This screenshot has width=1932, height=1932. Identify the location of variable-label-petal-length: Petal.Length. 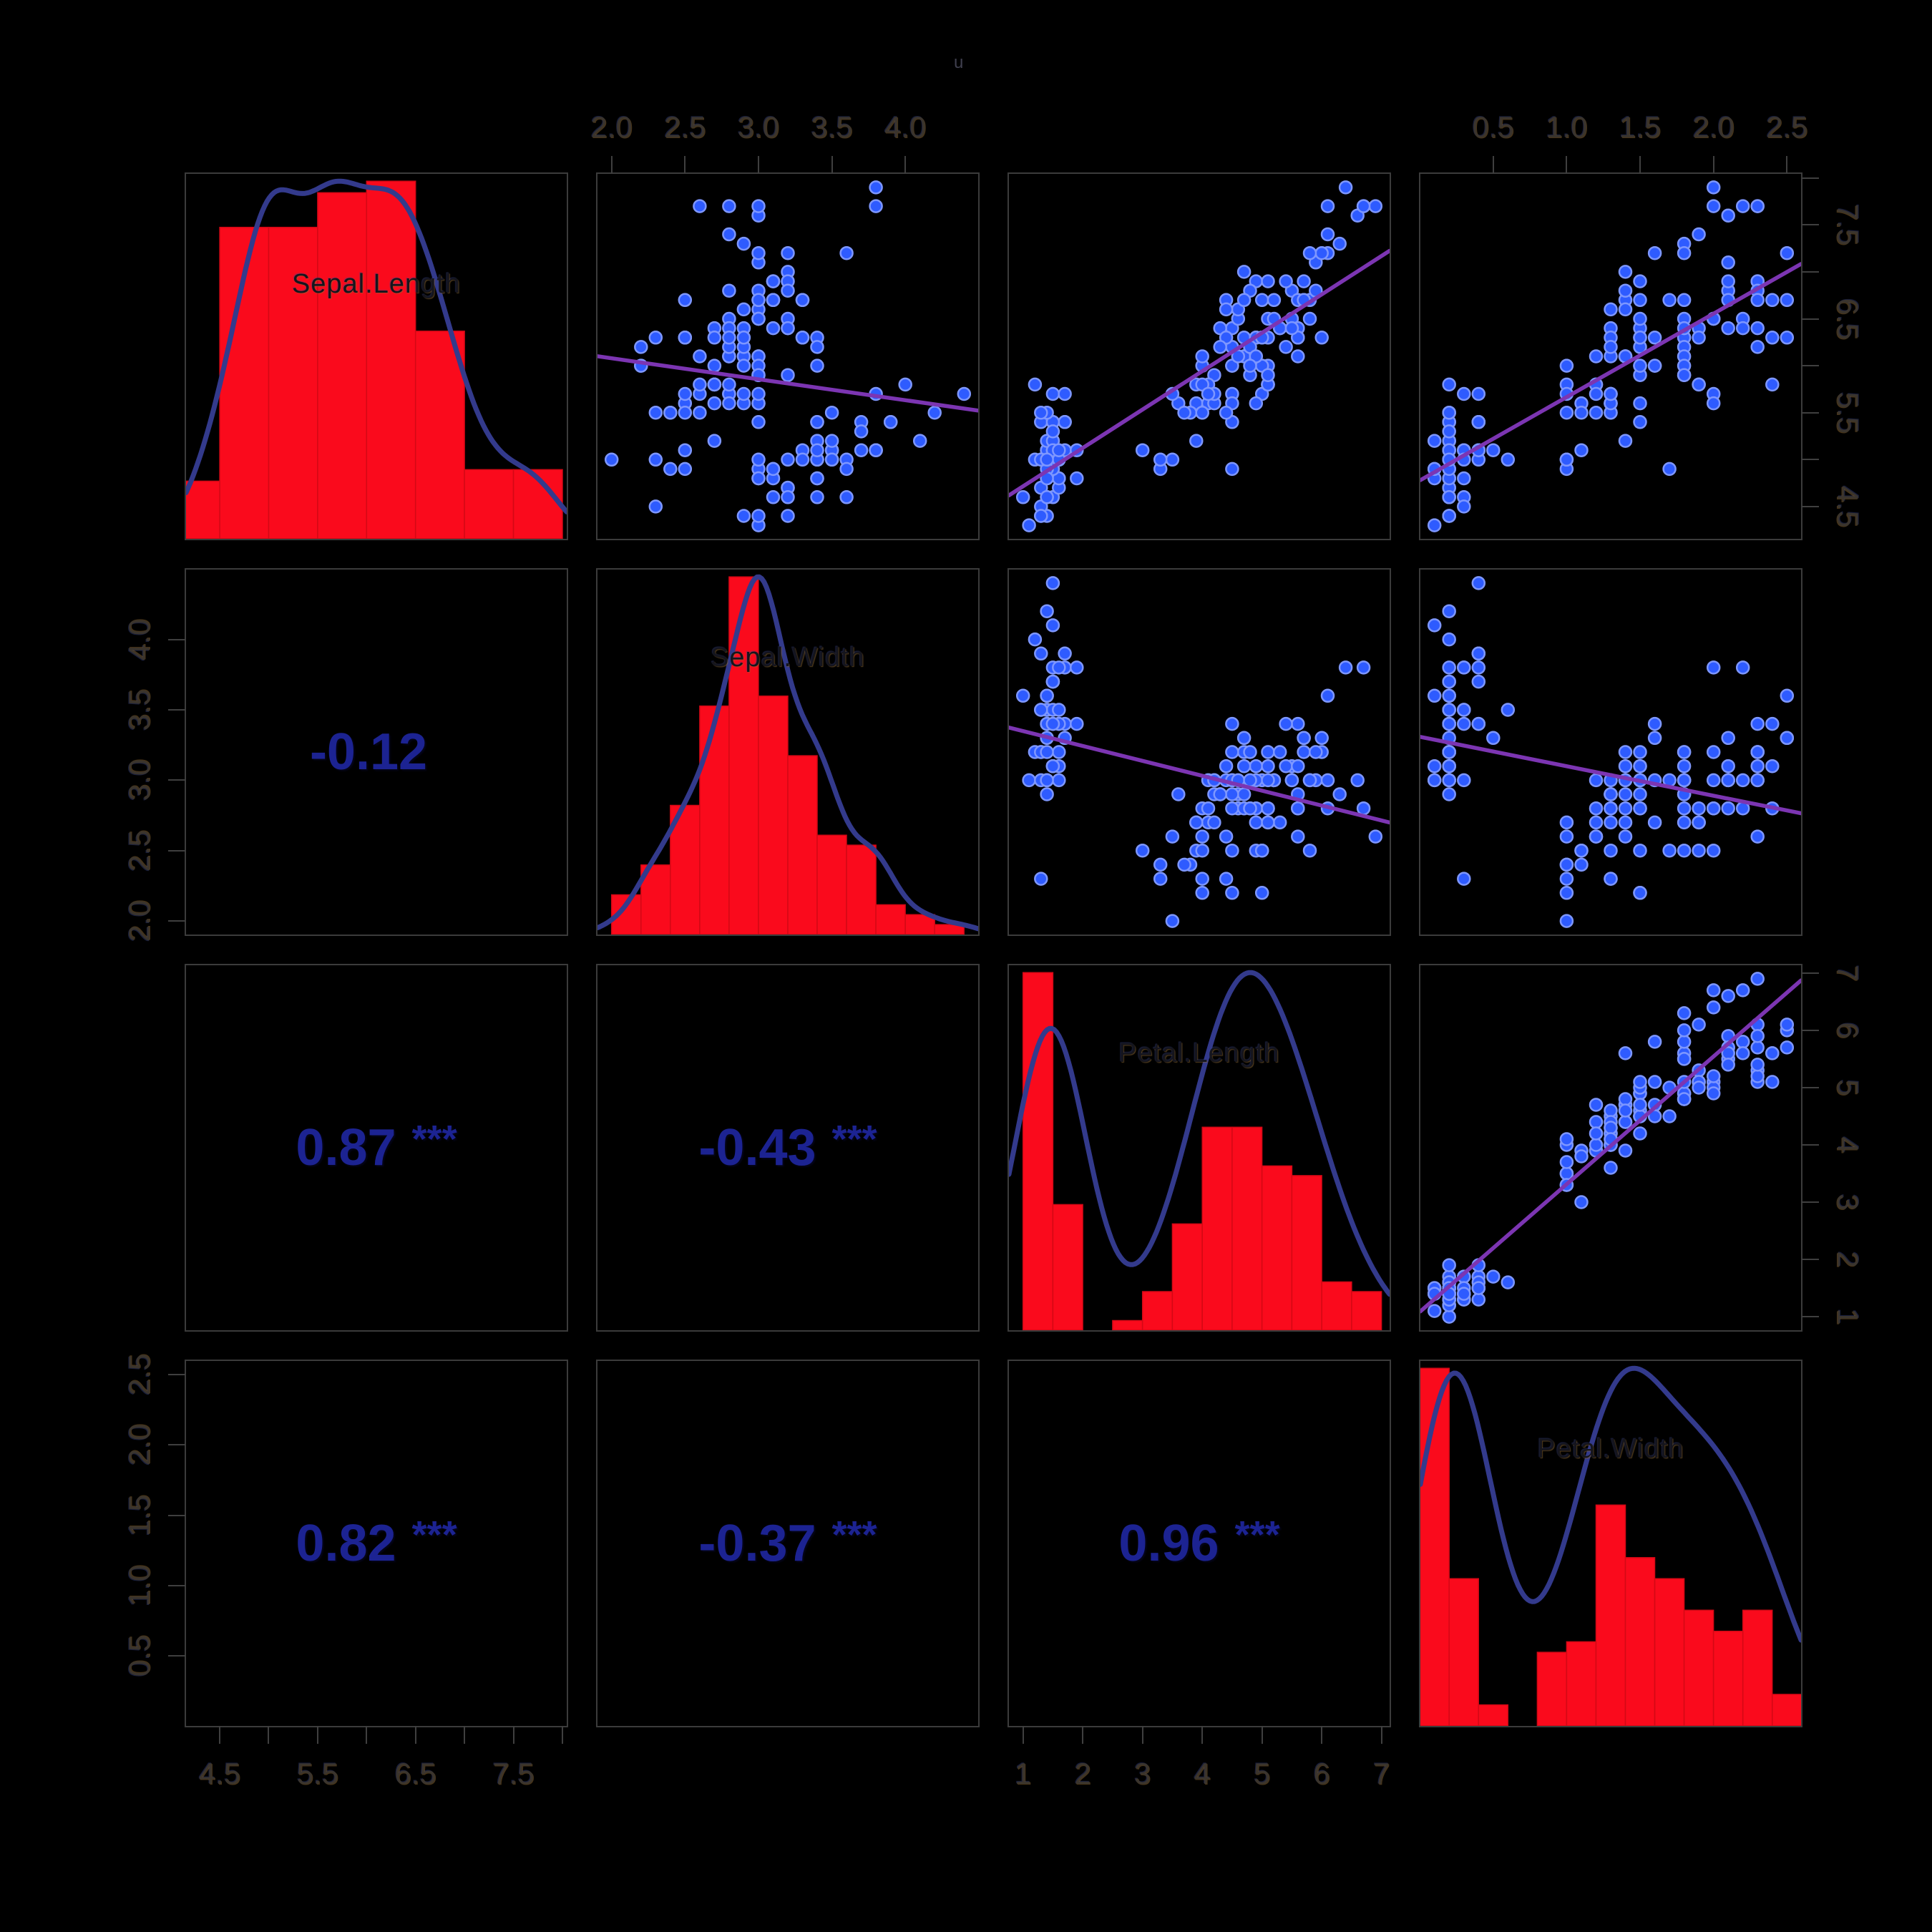
(1199, 1053).